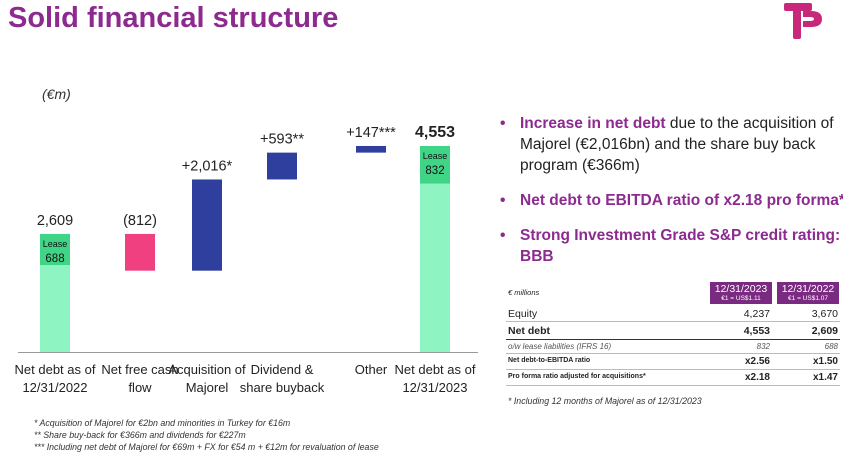 The width and height of the screenshot is (843, 462). Describe the element at coordinates (207, 387) in the screenshot. I see `category-label-2-1: Majorel` at that location.